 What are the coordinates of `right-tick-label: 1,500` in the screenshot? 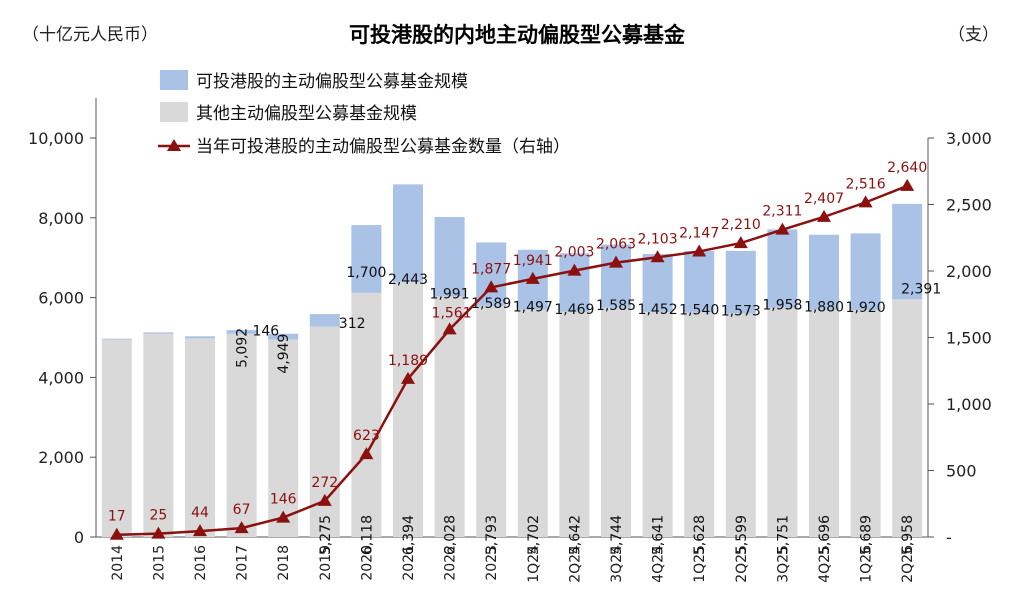 It's located at (969, 338).